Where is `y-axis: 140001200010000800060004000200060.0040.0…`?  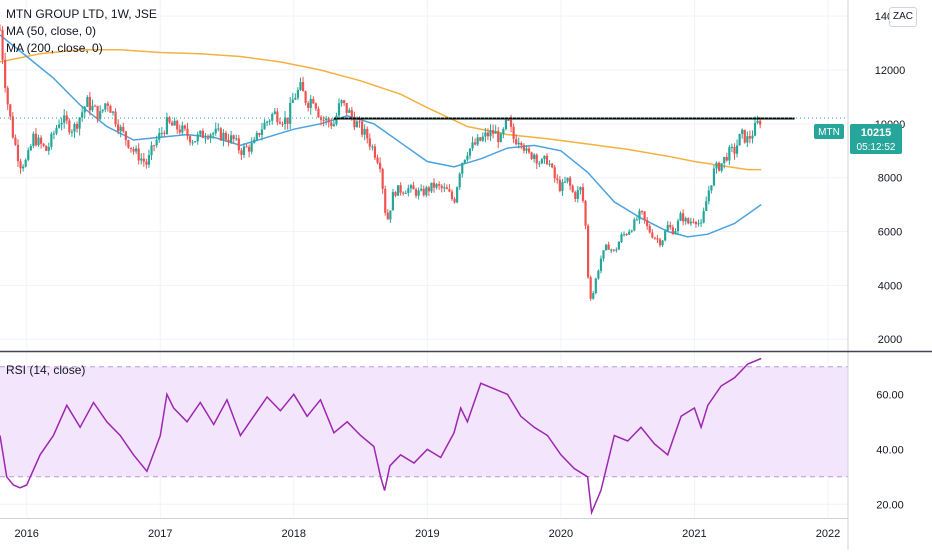
y-axis: 140001200010000800060004000200060.0040.0… is located at coordinates (890, 261).